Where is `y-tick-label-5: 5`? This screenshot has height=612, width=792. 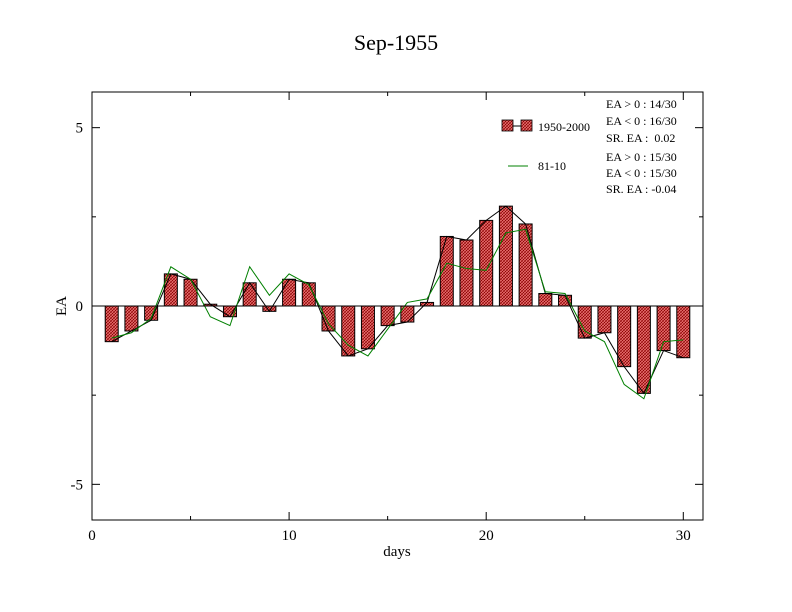 y-tick-label-5: 5 is located at coordinates (80, 129).